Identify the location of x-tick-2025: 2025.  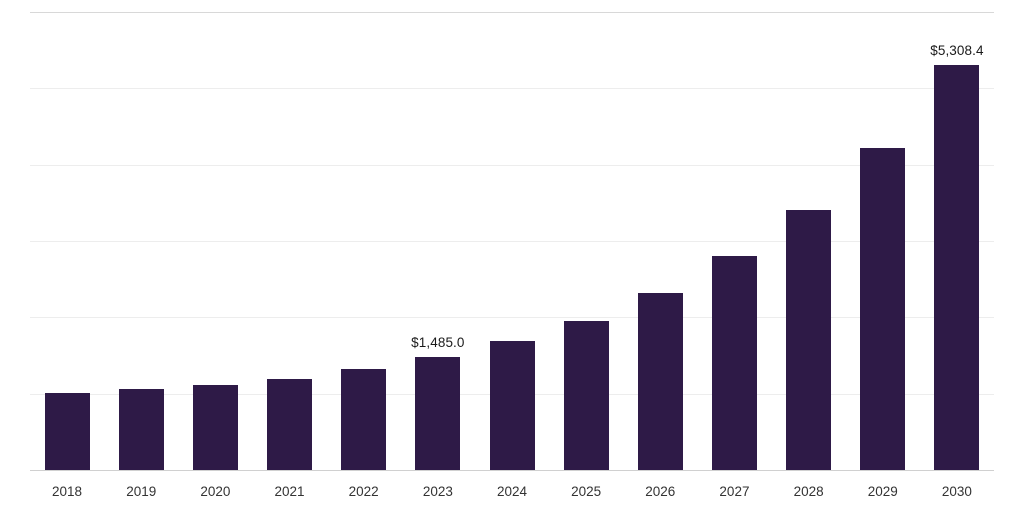
(586, 491).